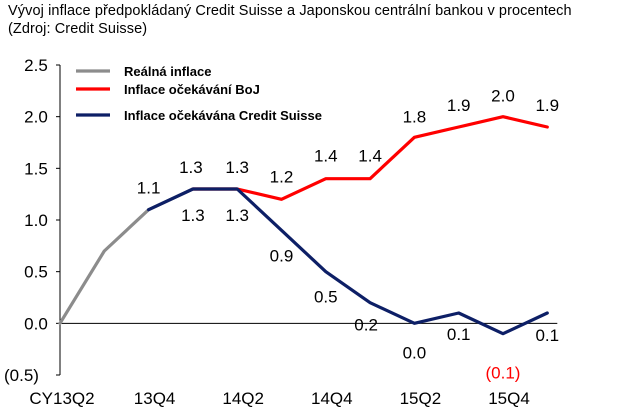 This screenshot has width=640, height=410. I want to click on y-tick-label: 1.5, so click(36, 168).